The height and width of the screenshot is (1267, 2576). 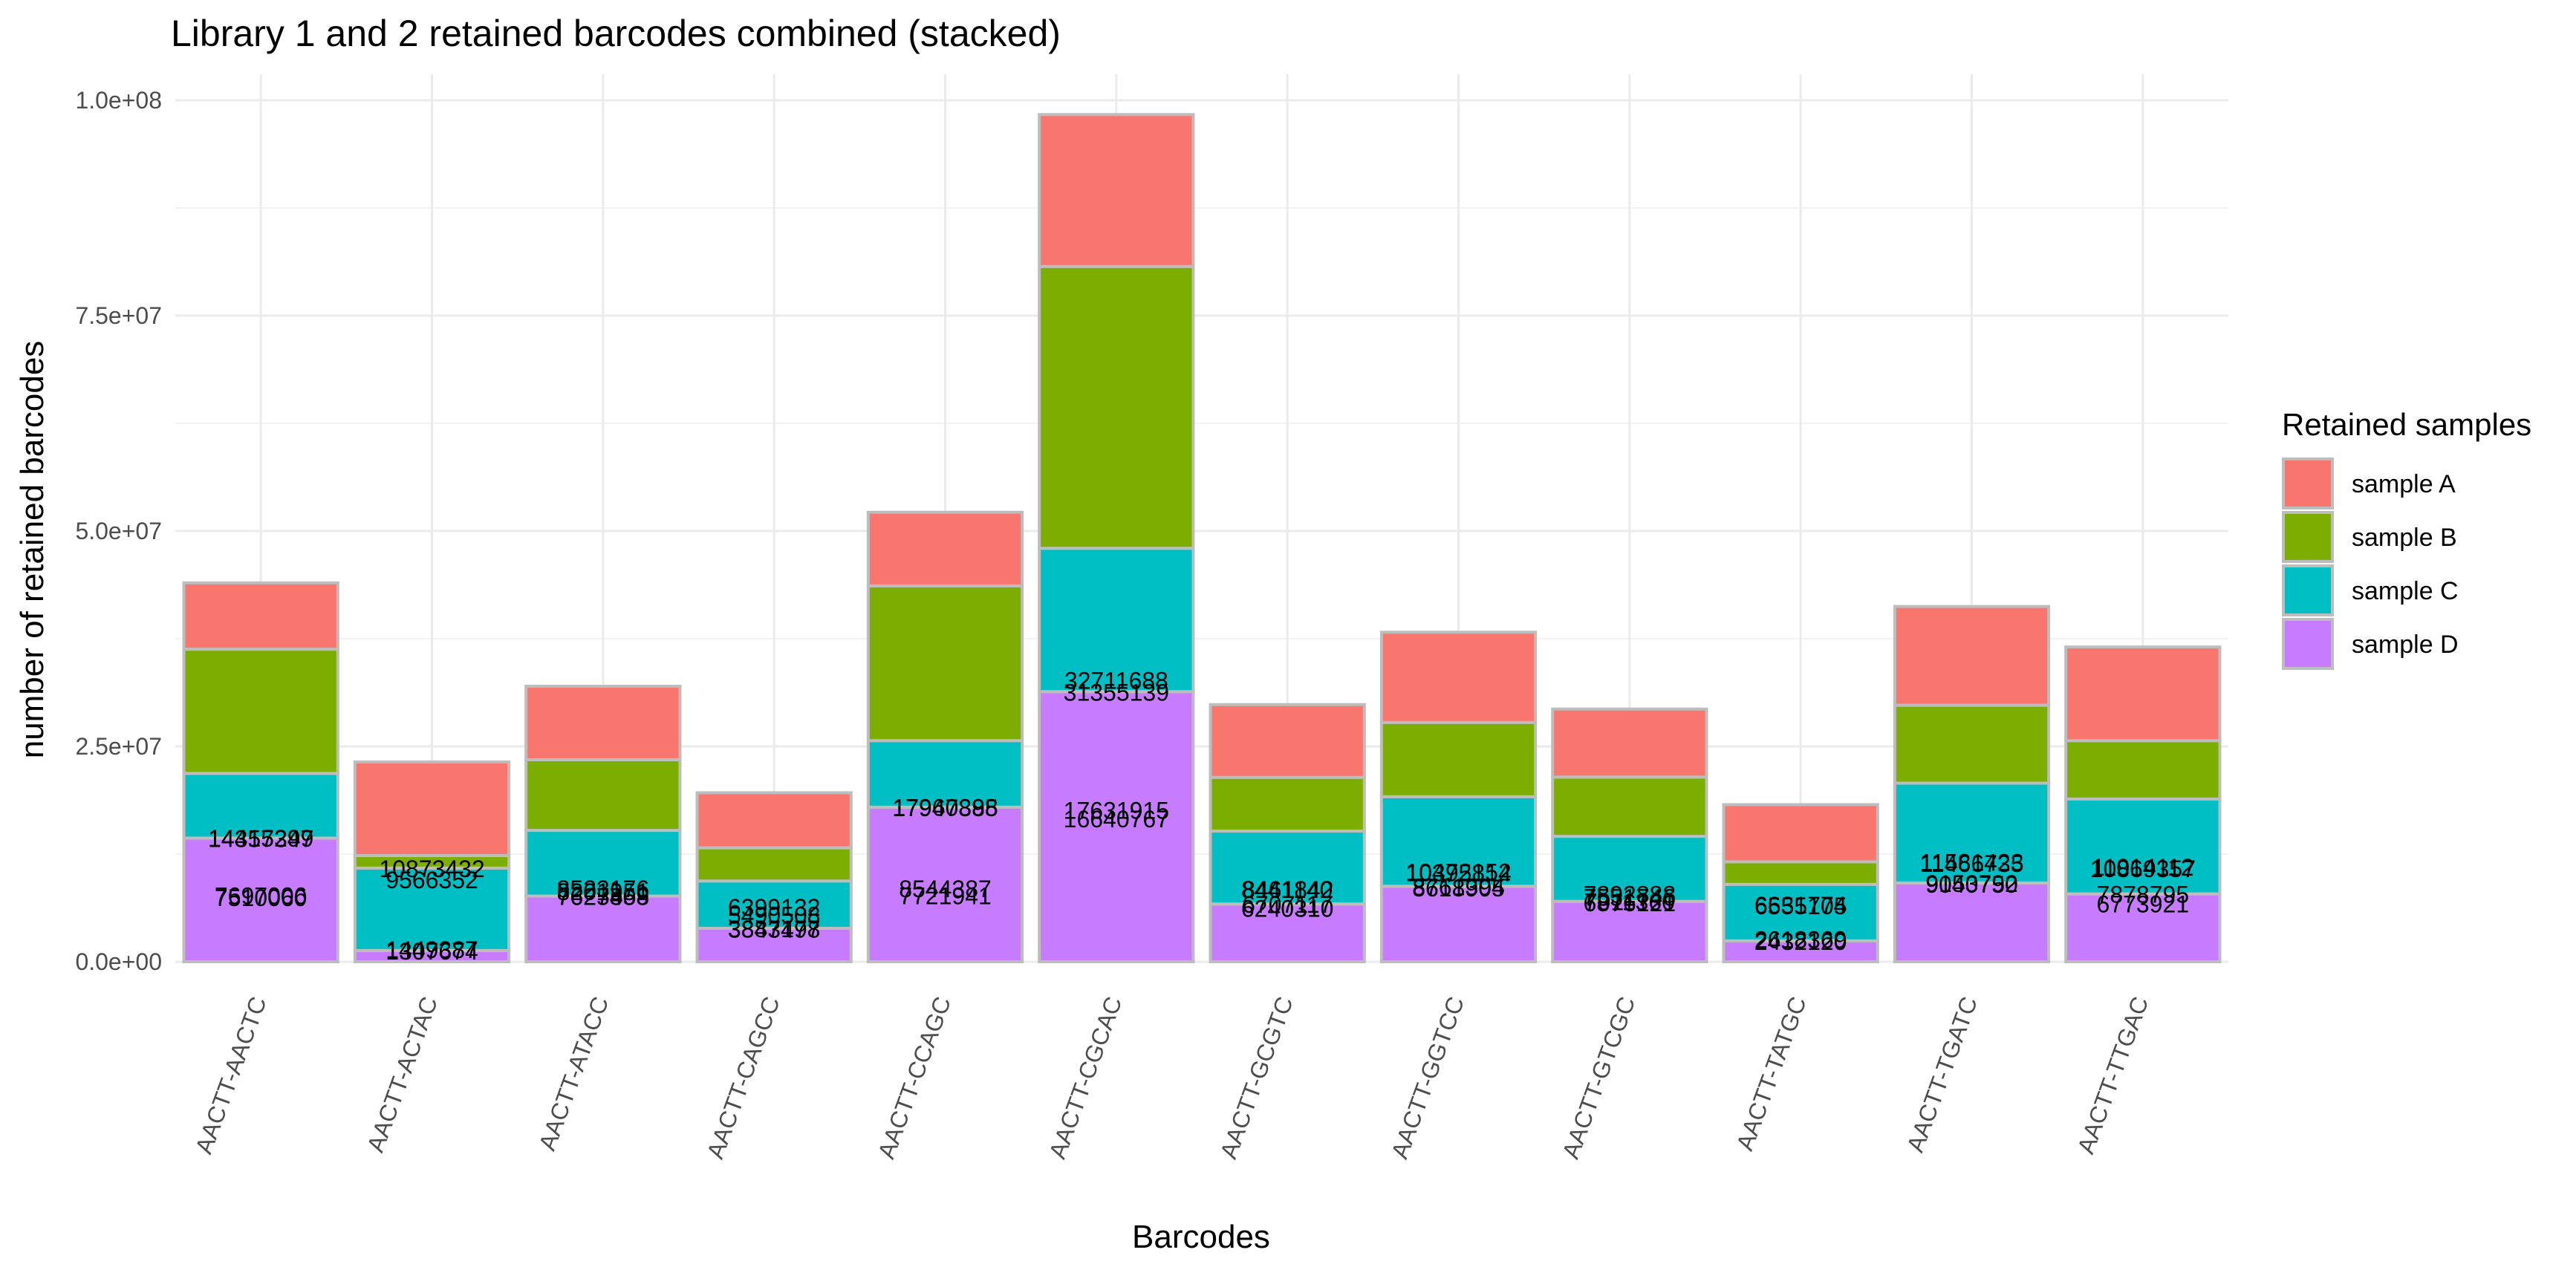 I want to click on data-label: 17960398, so click(x=945, y=808).